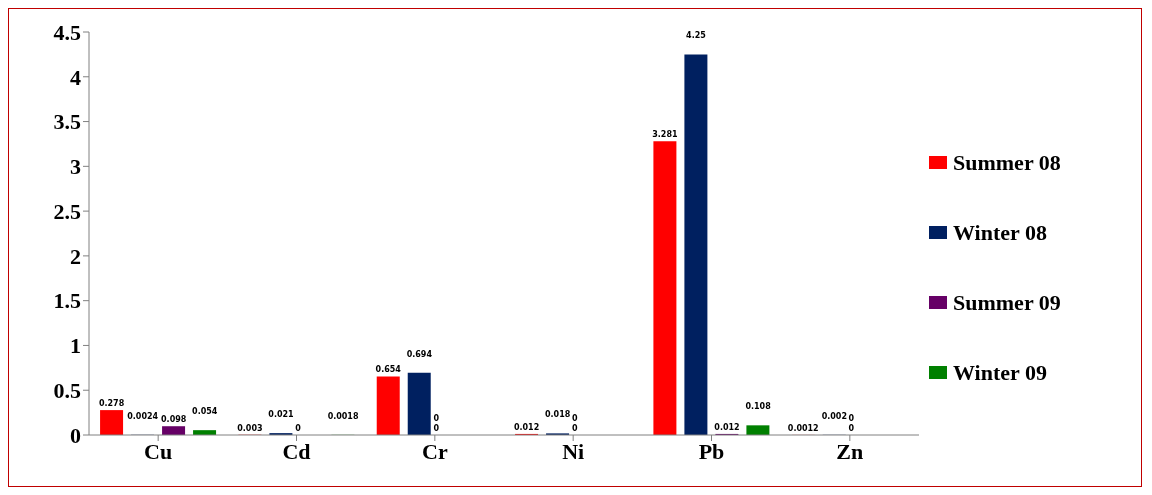  I want to click on y-tick-label: 1, so click(75, 346).